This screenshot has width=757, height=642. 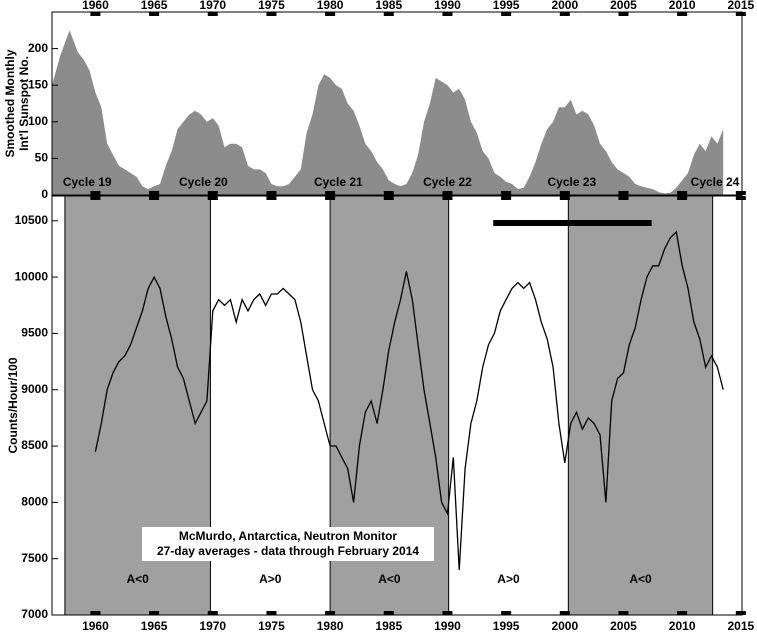 What do you see at coordinates (13, 405) in the screenshot?
I see `y-axis-label: Counts/Hour/100` at bounding box center [13, 405].